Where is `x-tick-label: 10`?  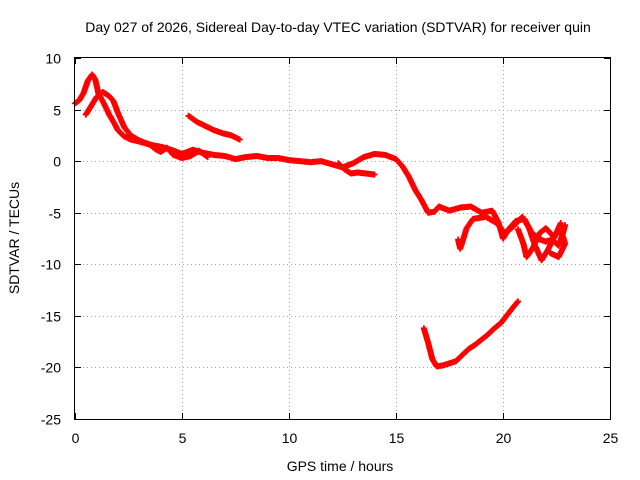 x-tick-label: 10 is located at coordinates (290, 438).